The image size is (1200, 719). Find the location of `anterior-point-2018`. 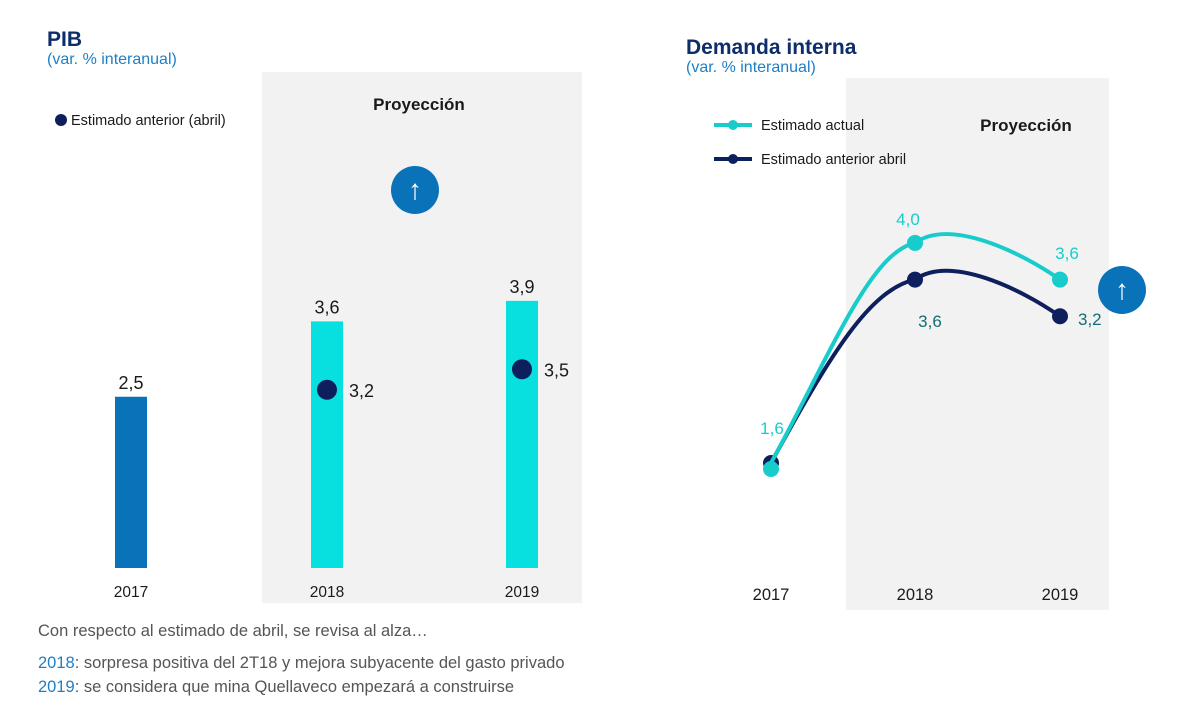

anterior-point-2018 is located at coordinates (327, 389).